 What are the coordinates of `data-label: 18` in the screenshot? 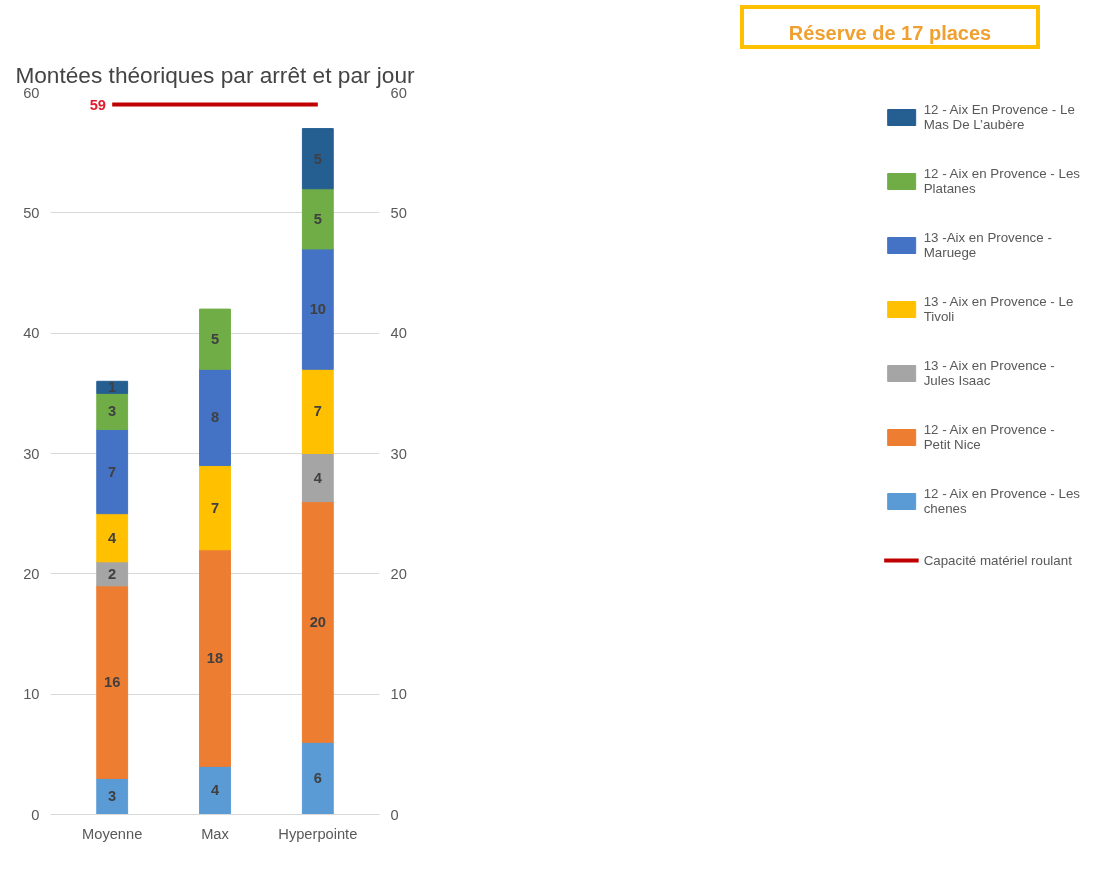 It's located at (215, 658).